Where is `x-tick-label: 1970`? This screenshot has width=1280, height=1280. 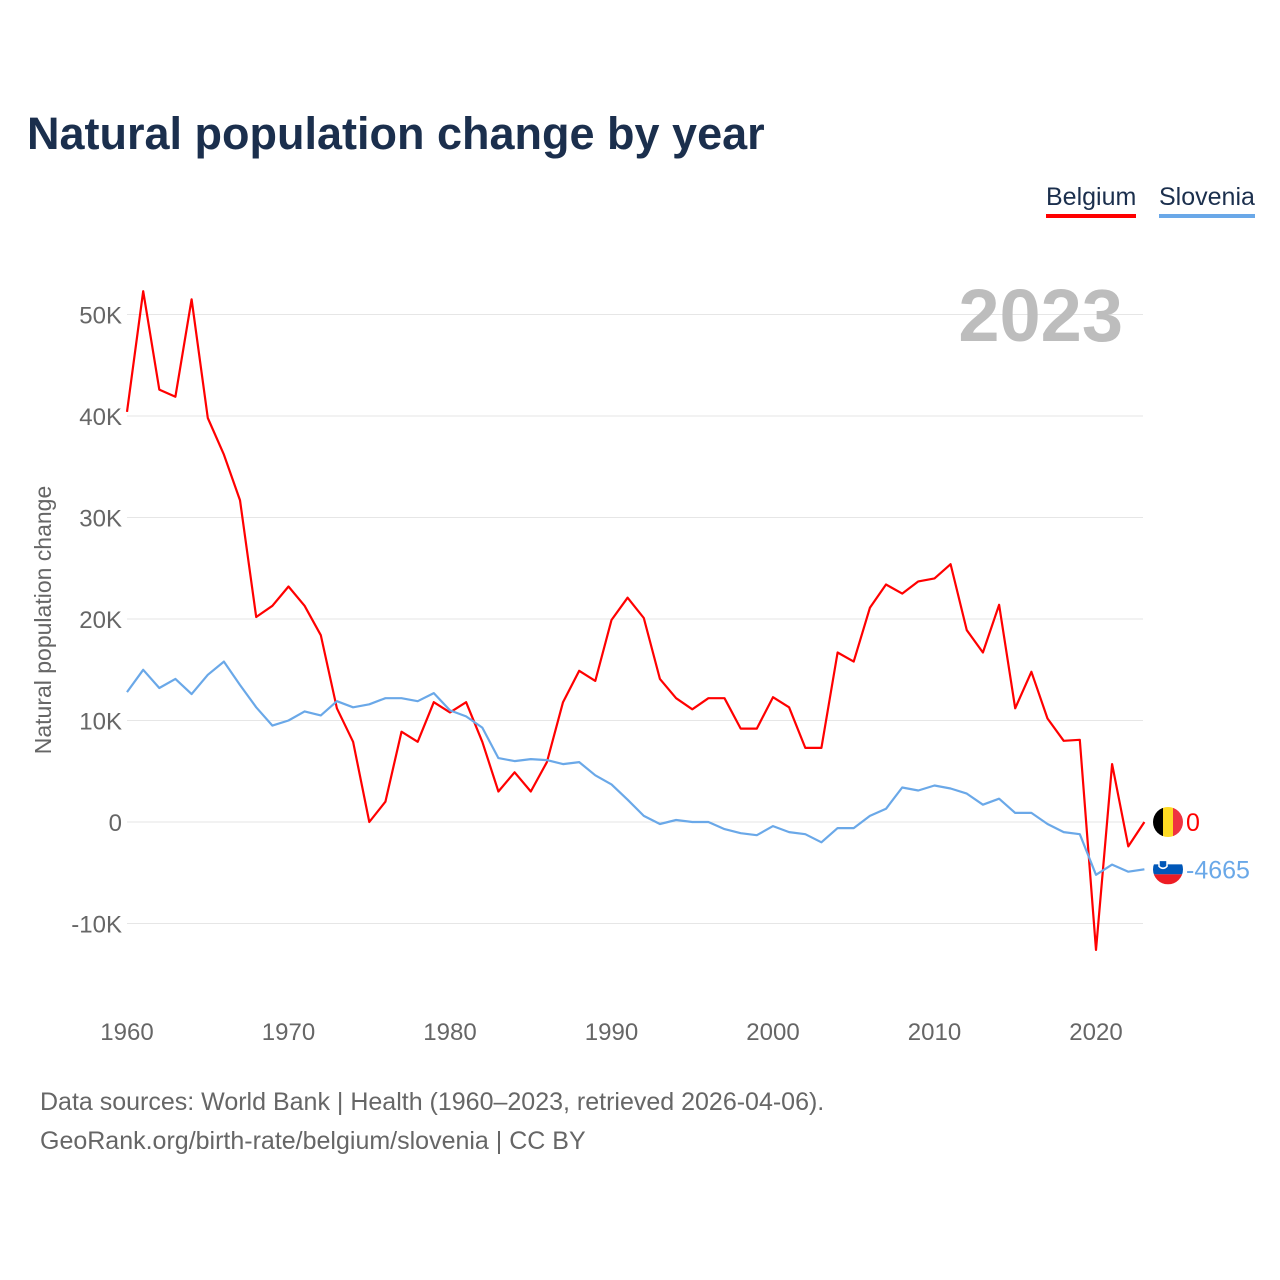 x-tick-label: 1970 is located at coordinates (288, 1032).